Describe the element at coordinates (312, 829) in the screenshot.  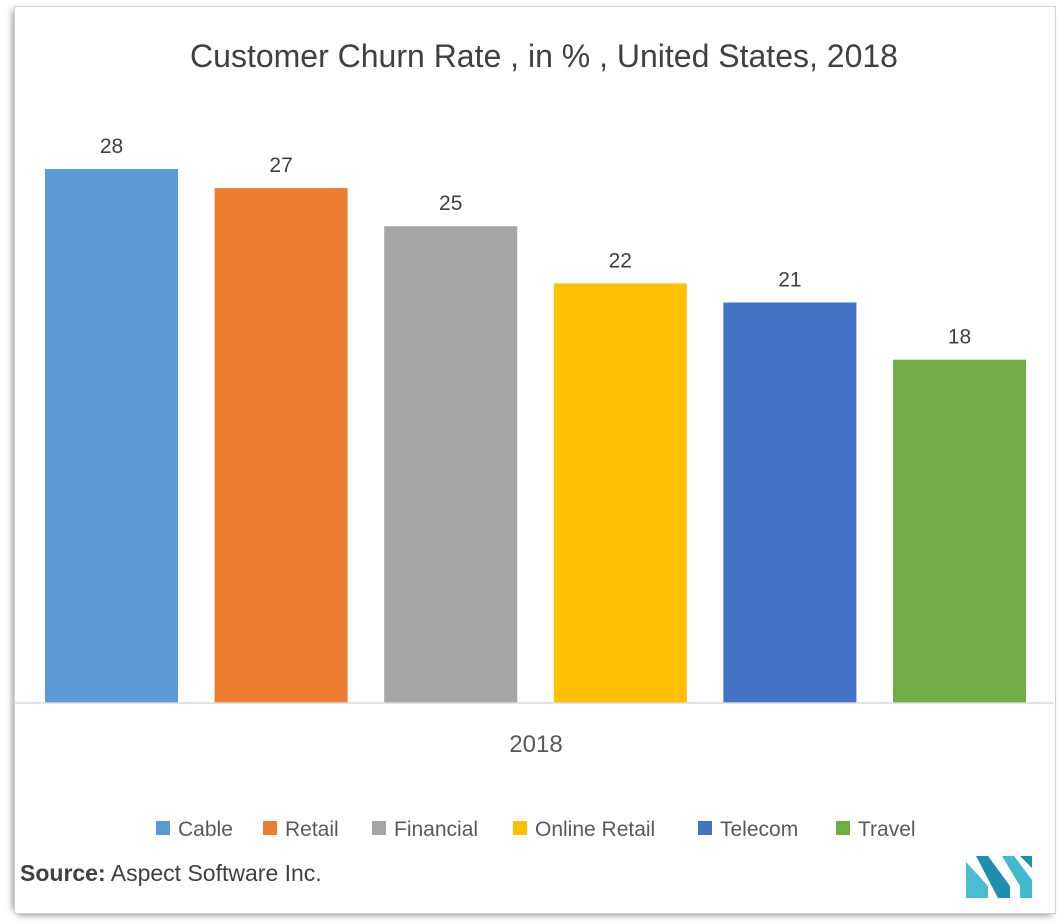
I see `legend-label: Retail` at that location.